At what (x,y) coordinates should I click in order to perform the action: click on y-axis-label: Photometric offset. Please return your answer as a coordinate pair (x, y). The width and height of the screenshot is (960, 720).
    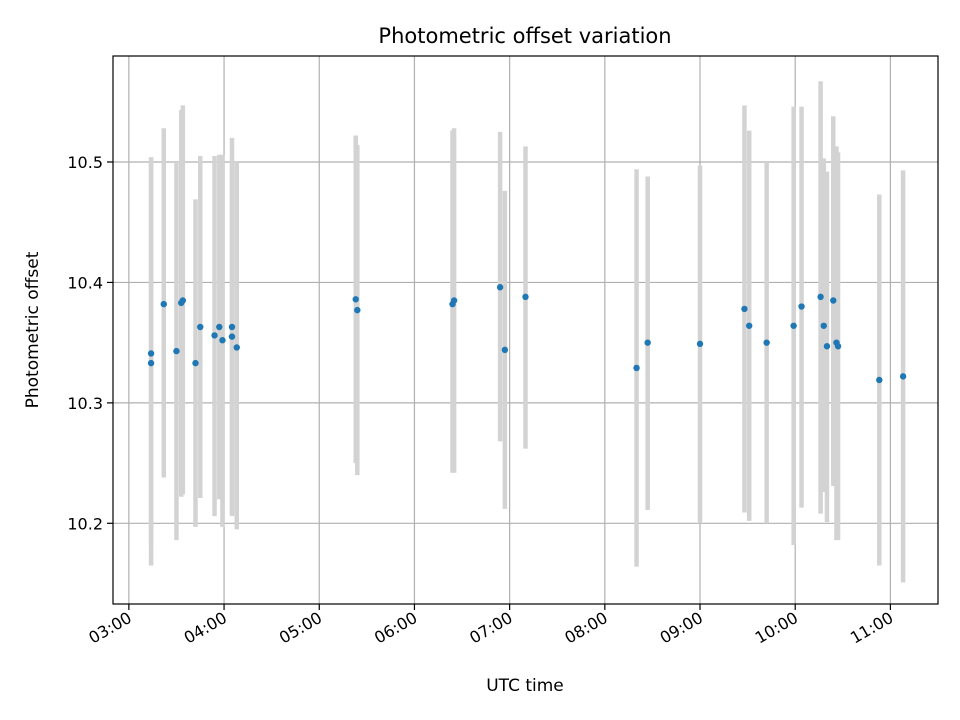
    Looking at the image, I should click on (33, 329).